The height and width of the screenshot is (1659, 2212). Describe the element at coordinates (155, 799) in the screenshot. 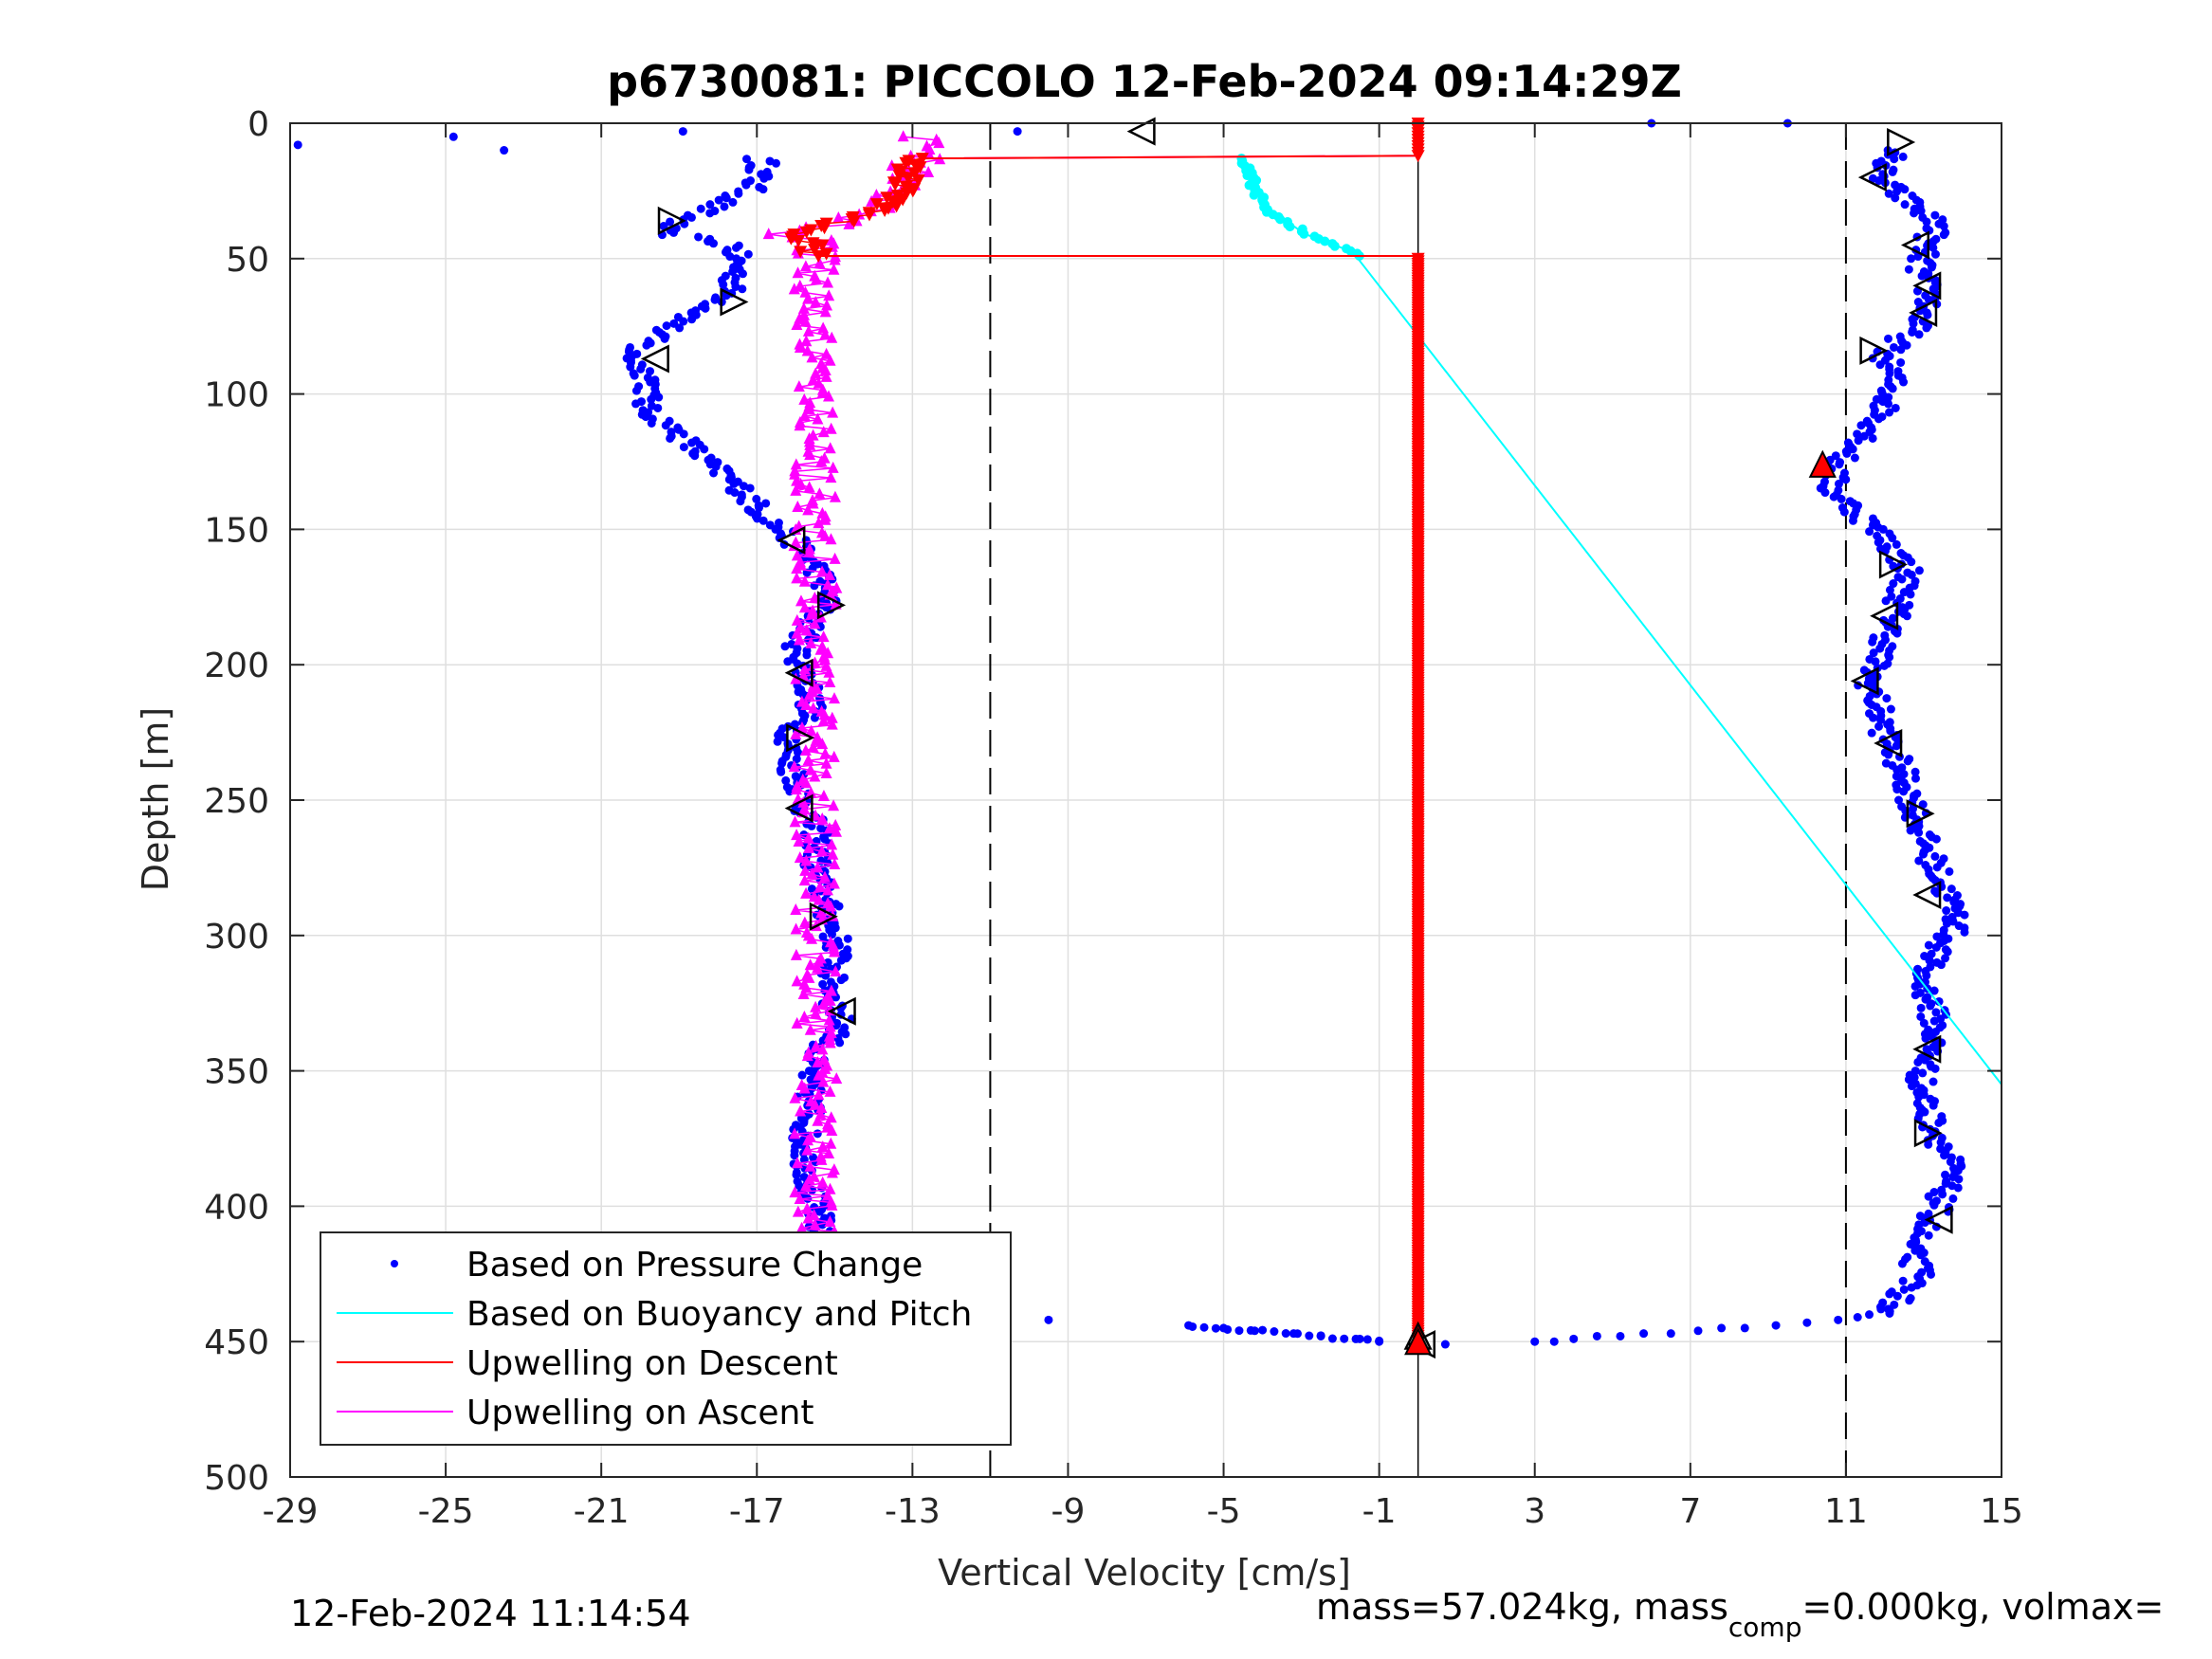

I see `y-axis-label: Depth [m]` at that location.